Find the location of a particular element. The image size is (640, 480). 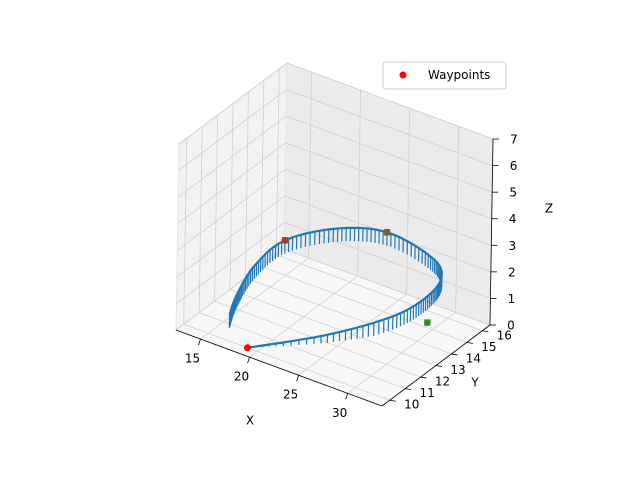

x-tick-label: 15 is located at coordinates (192, 359).